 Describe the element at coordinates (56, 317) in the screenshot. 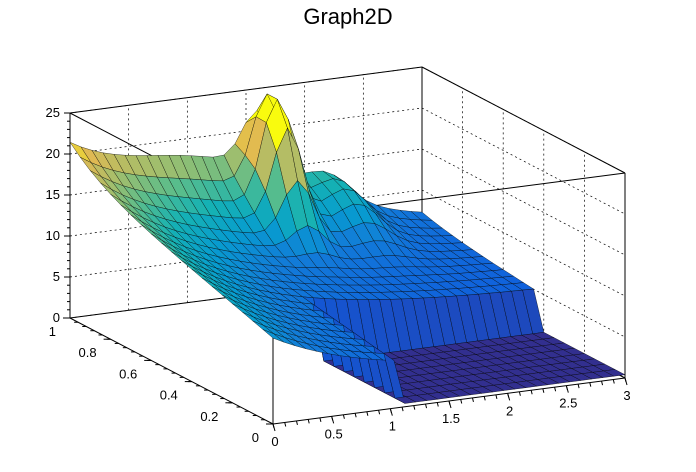

I see `z-tick-label: 0` at that location.